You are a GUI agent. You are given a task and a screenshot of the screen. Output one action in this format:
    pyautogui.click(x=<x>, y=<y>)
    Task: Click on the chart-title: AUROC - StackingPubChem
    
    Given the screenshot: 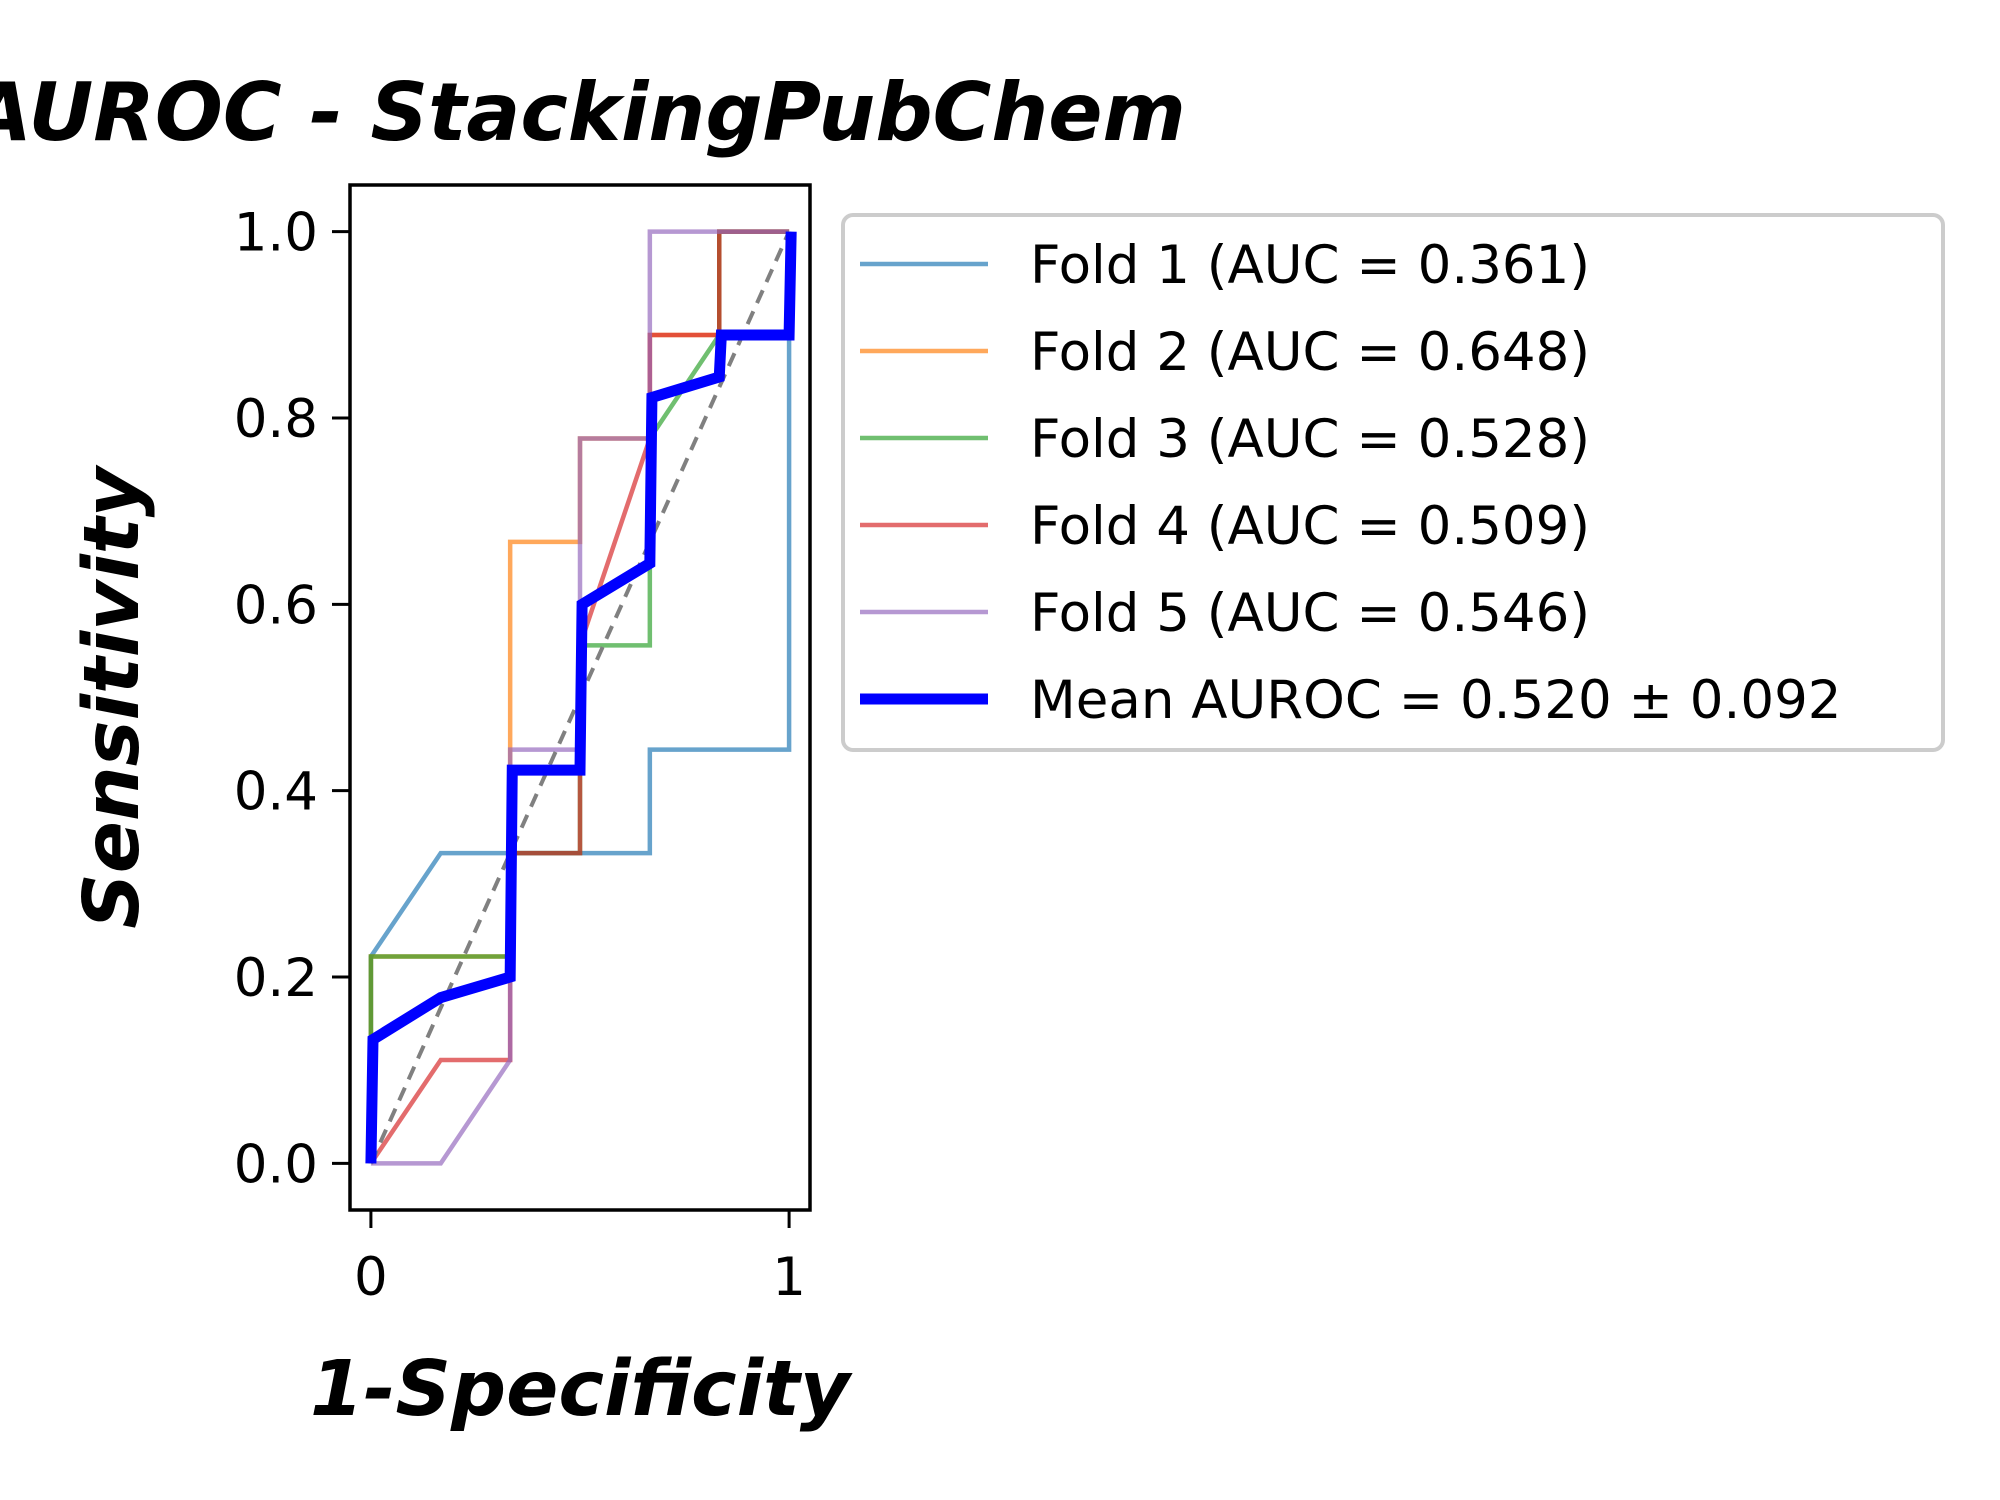 What is the action you would take?
    pyautogui.click(x=593, y=112)
    